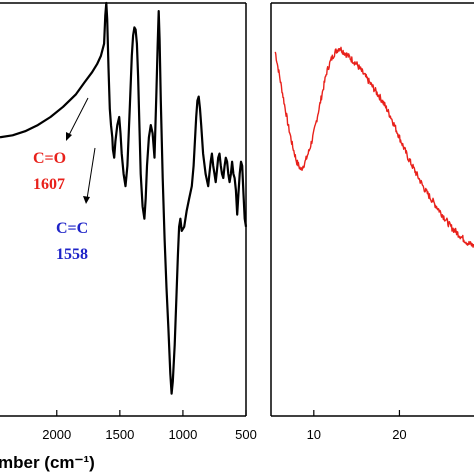 The image size is (474, 474). What do you see at coordinates (81, 150) in the screenshot?
I see `ftir-annotation-arrows` at bounding box center [81, 150].